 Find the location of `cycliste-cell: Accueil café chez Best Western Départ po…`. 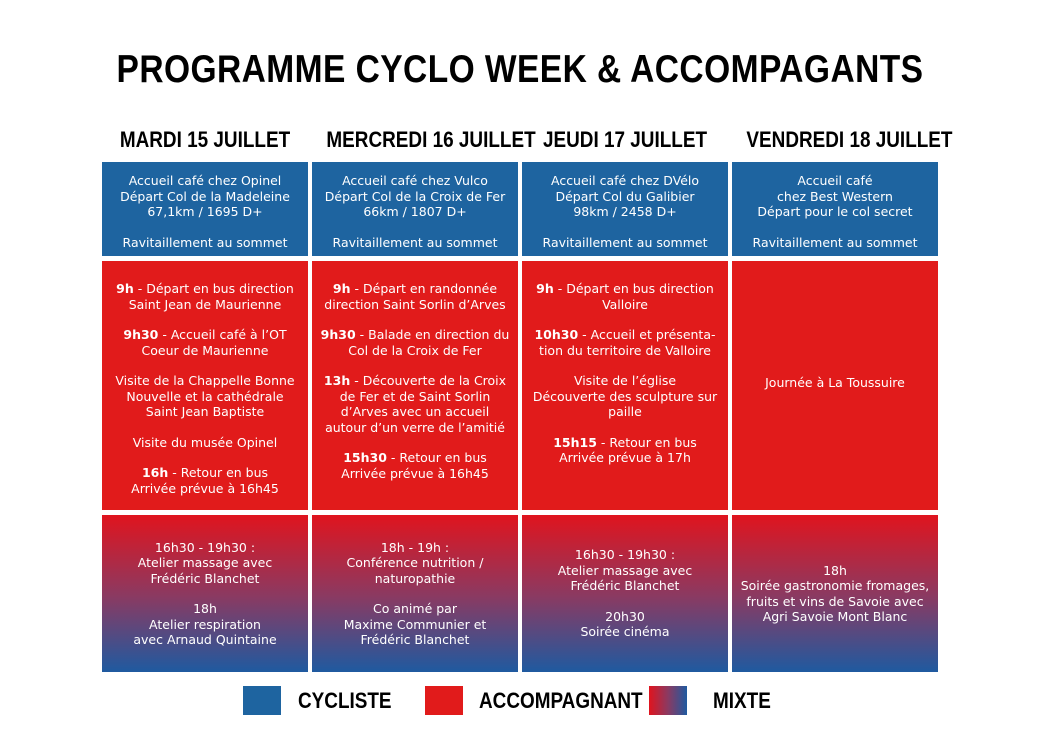

cycliste-cell: Accueil café chez Best Western Départ po… is located at coordinates (835, 209).